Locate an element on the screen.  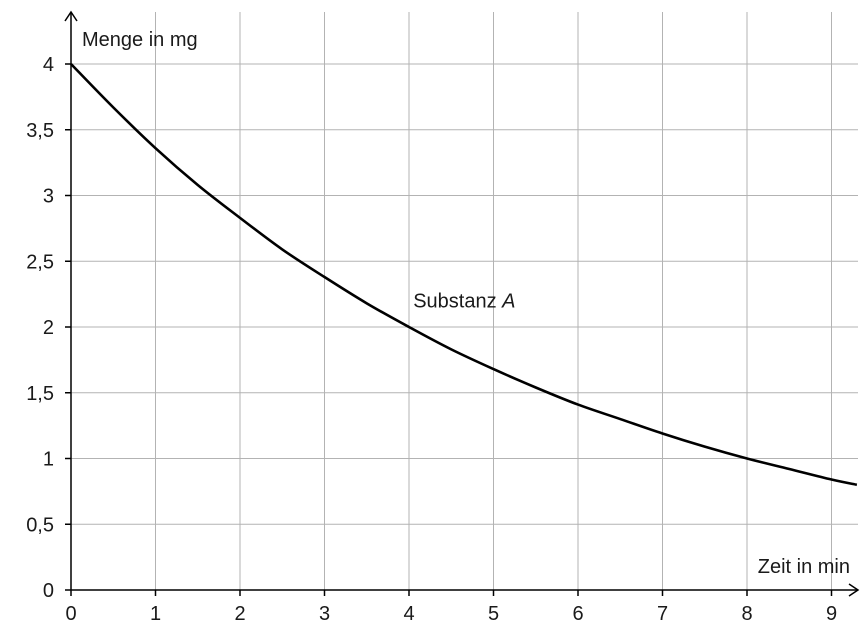
x-tick-label-9: 9 is located at coordinates (831, 614).